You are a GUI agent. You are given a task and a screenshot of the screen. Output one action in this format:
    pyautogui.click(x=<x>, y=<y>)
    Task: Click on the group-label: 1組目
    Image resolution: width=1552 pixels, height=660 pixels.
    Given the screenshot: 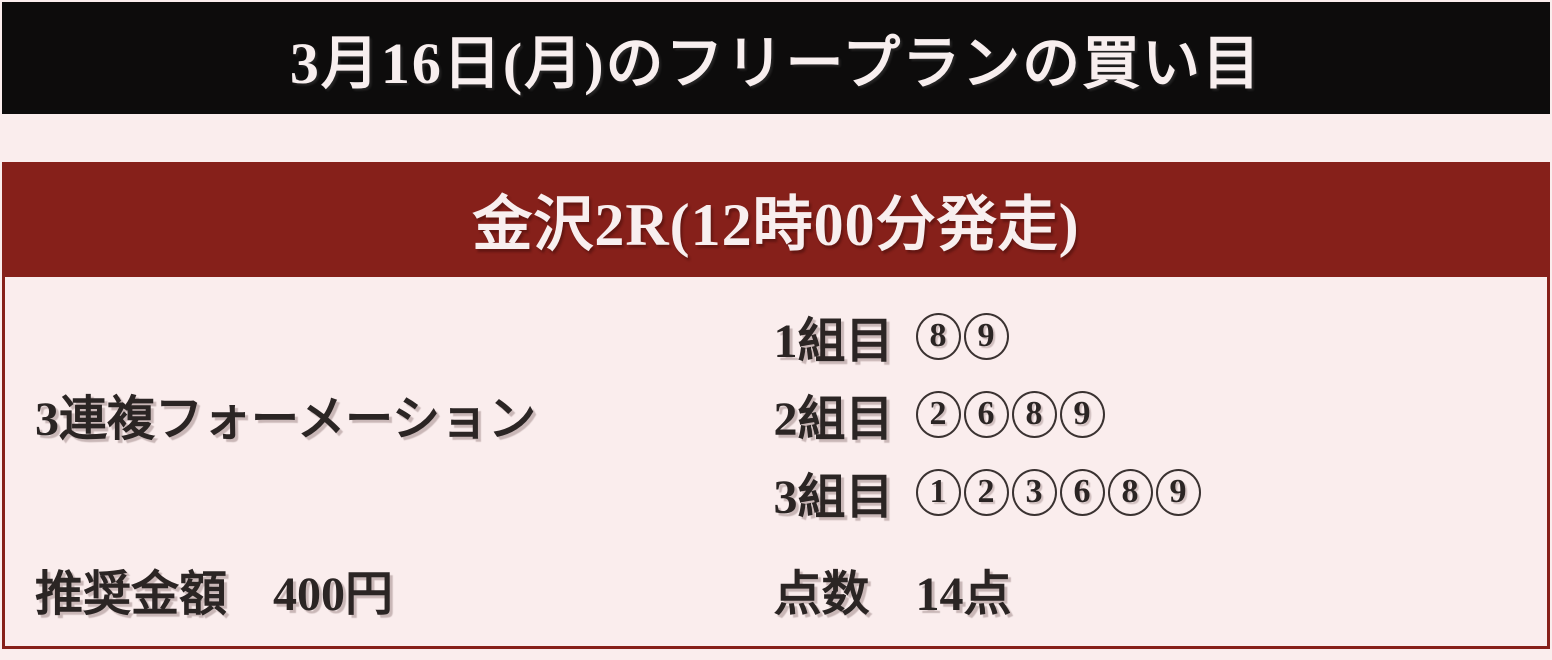 What is the action you would take?
    pyautogui.click(x=833, y=341)
    